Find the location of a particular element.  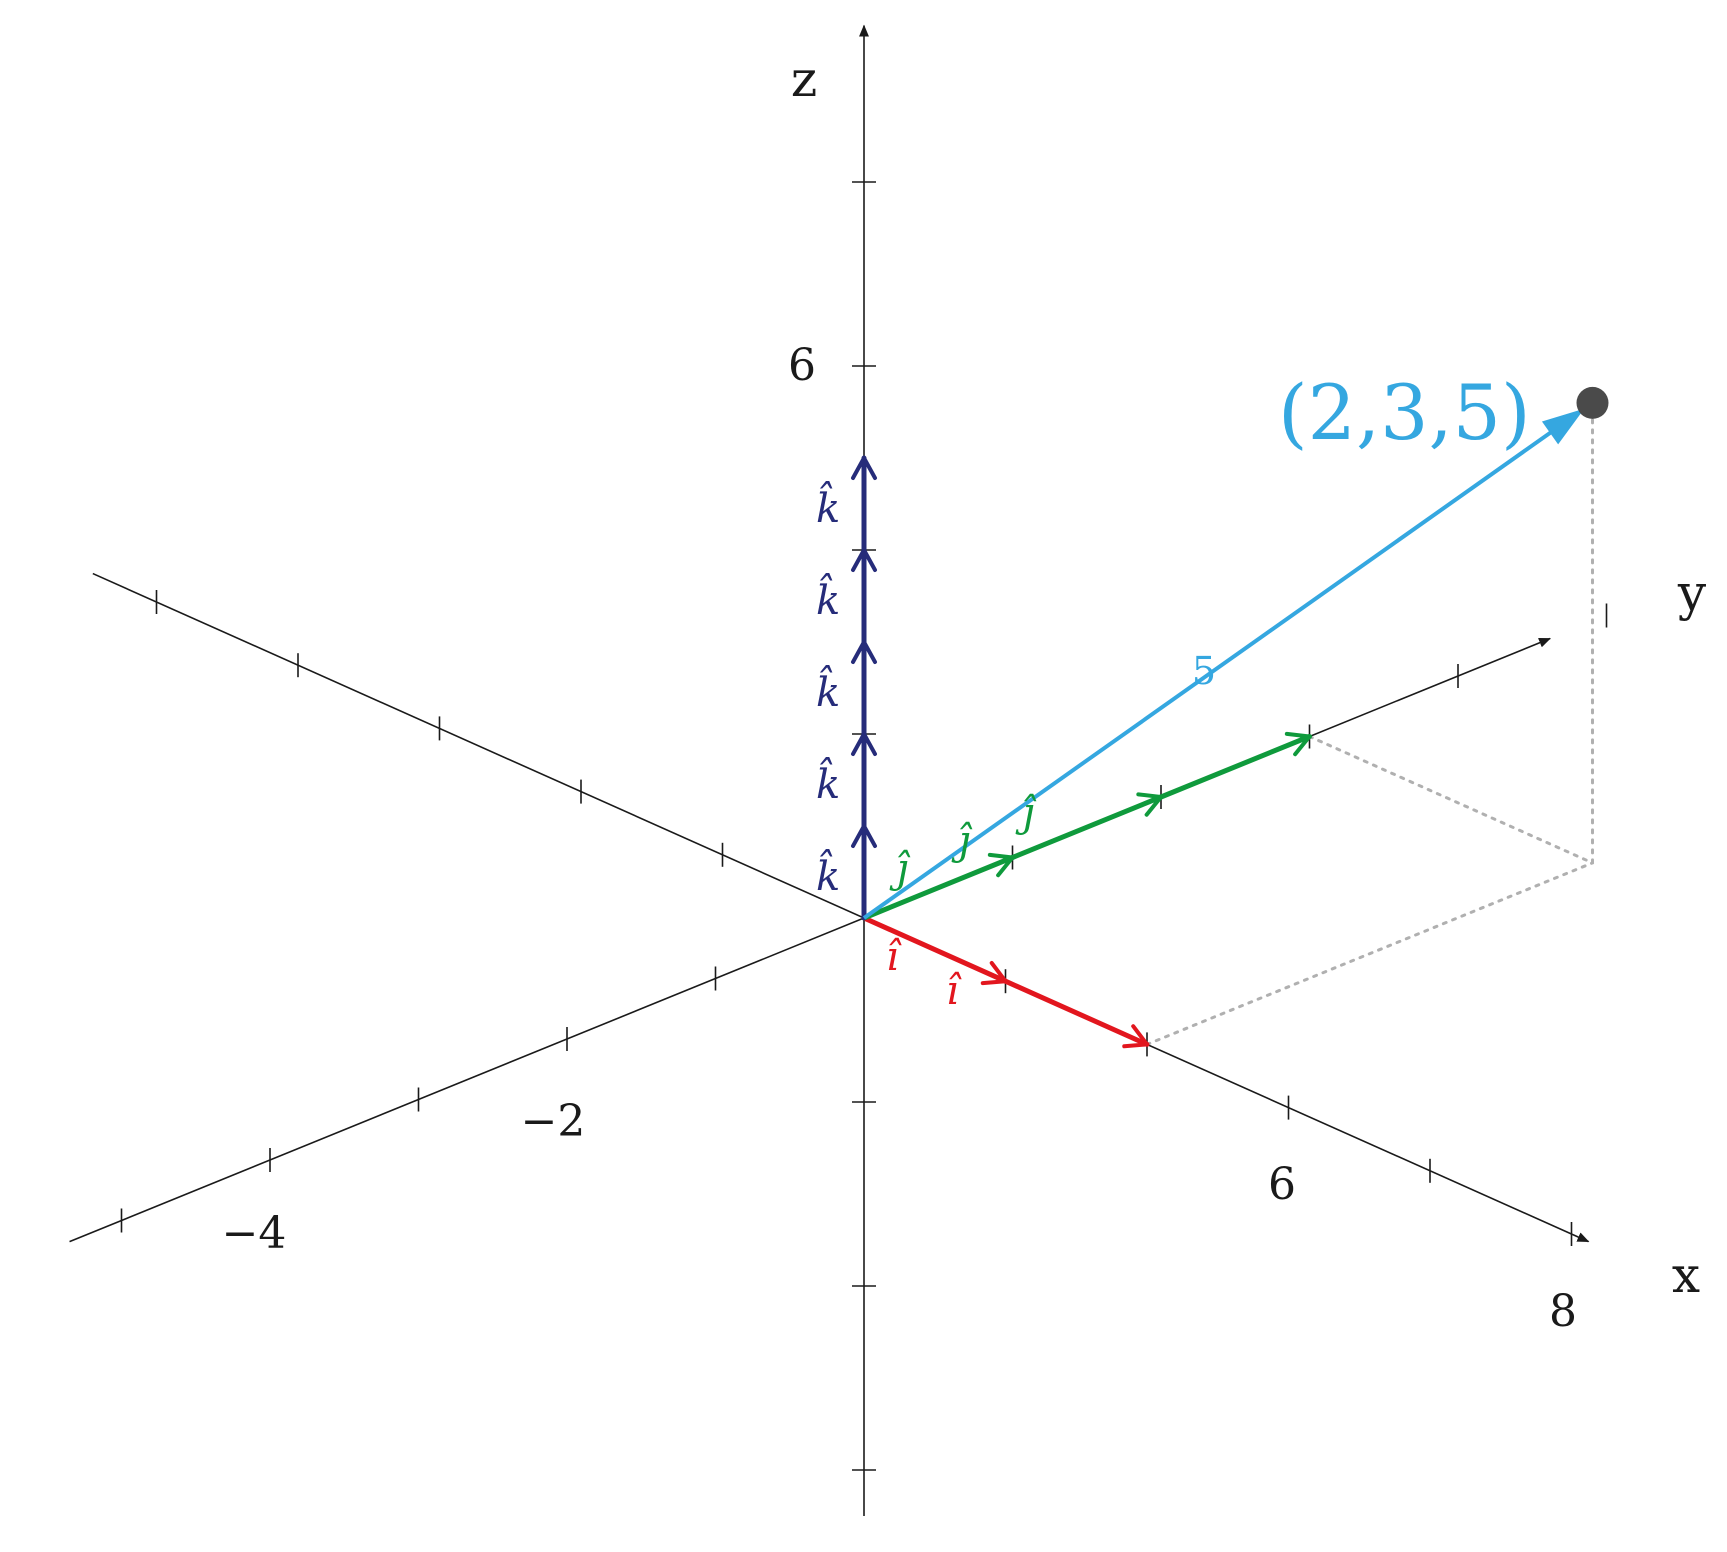

position-vector-arrowhead is located at coordinates (1563, 426).